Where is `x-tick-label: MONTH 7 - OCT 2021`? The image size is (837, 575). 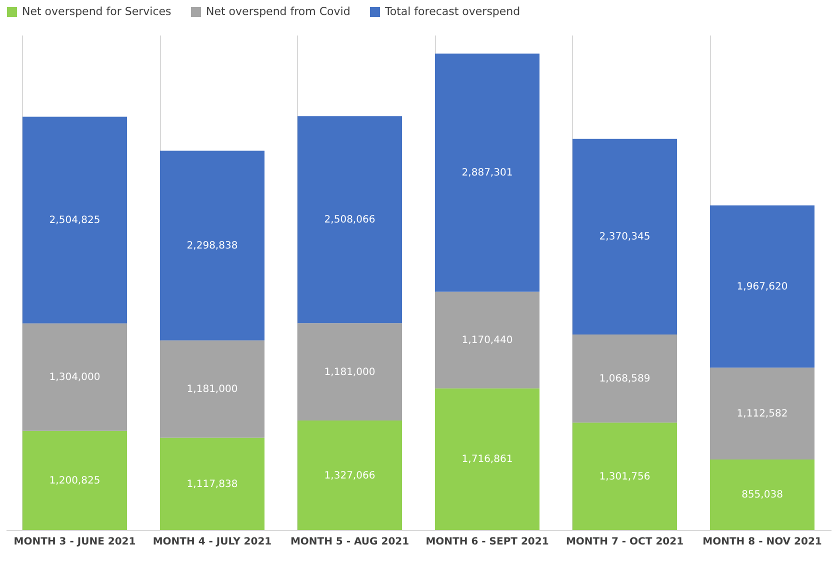 x-tick-label: MONTH 7 - OCT 2021 is located at coordinates (625, 542).